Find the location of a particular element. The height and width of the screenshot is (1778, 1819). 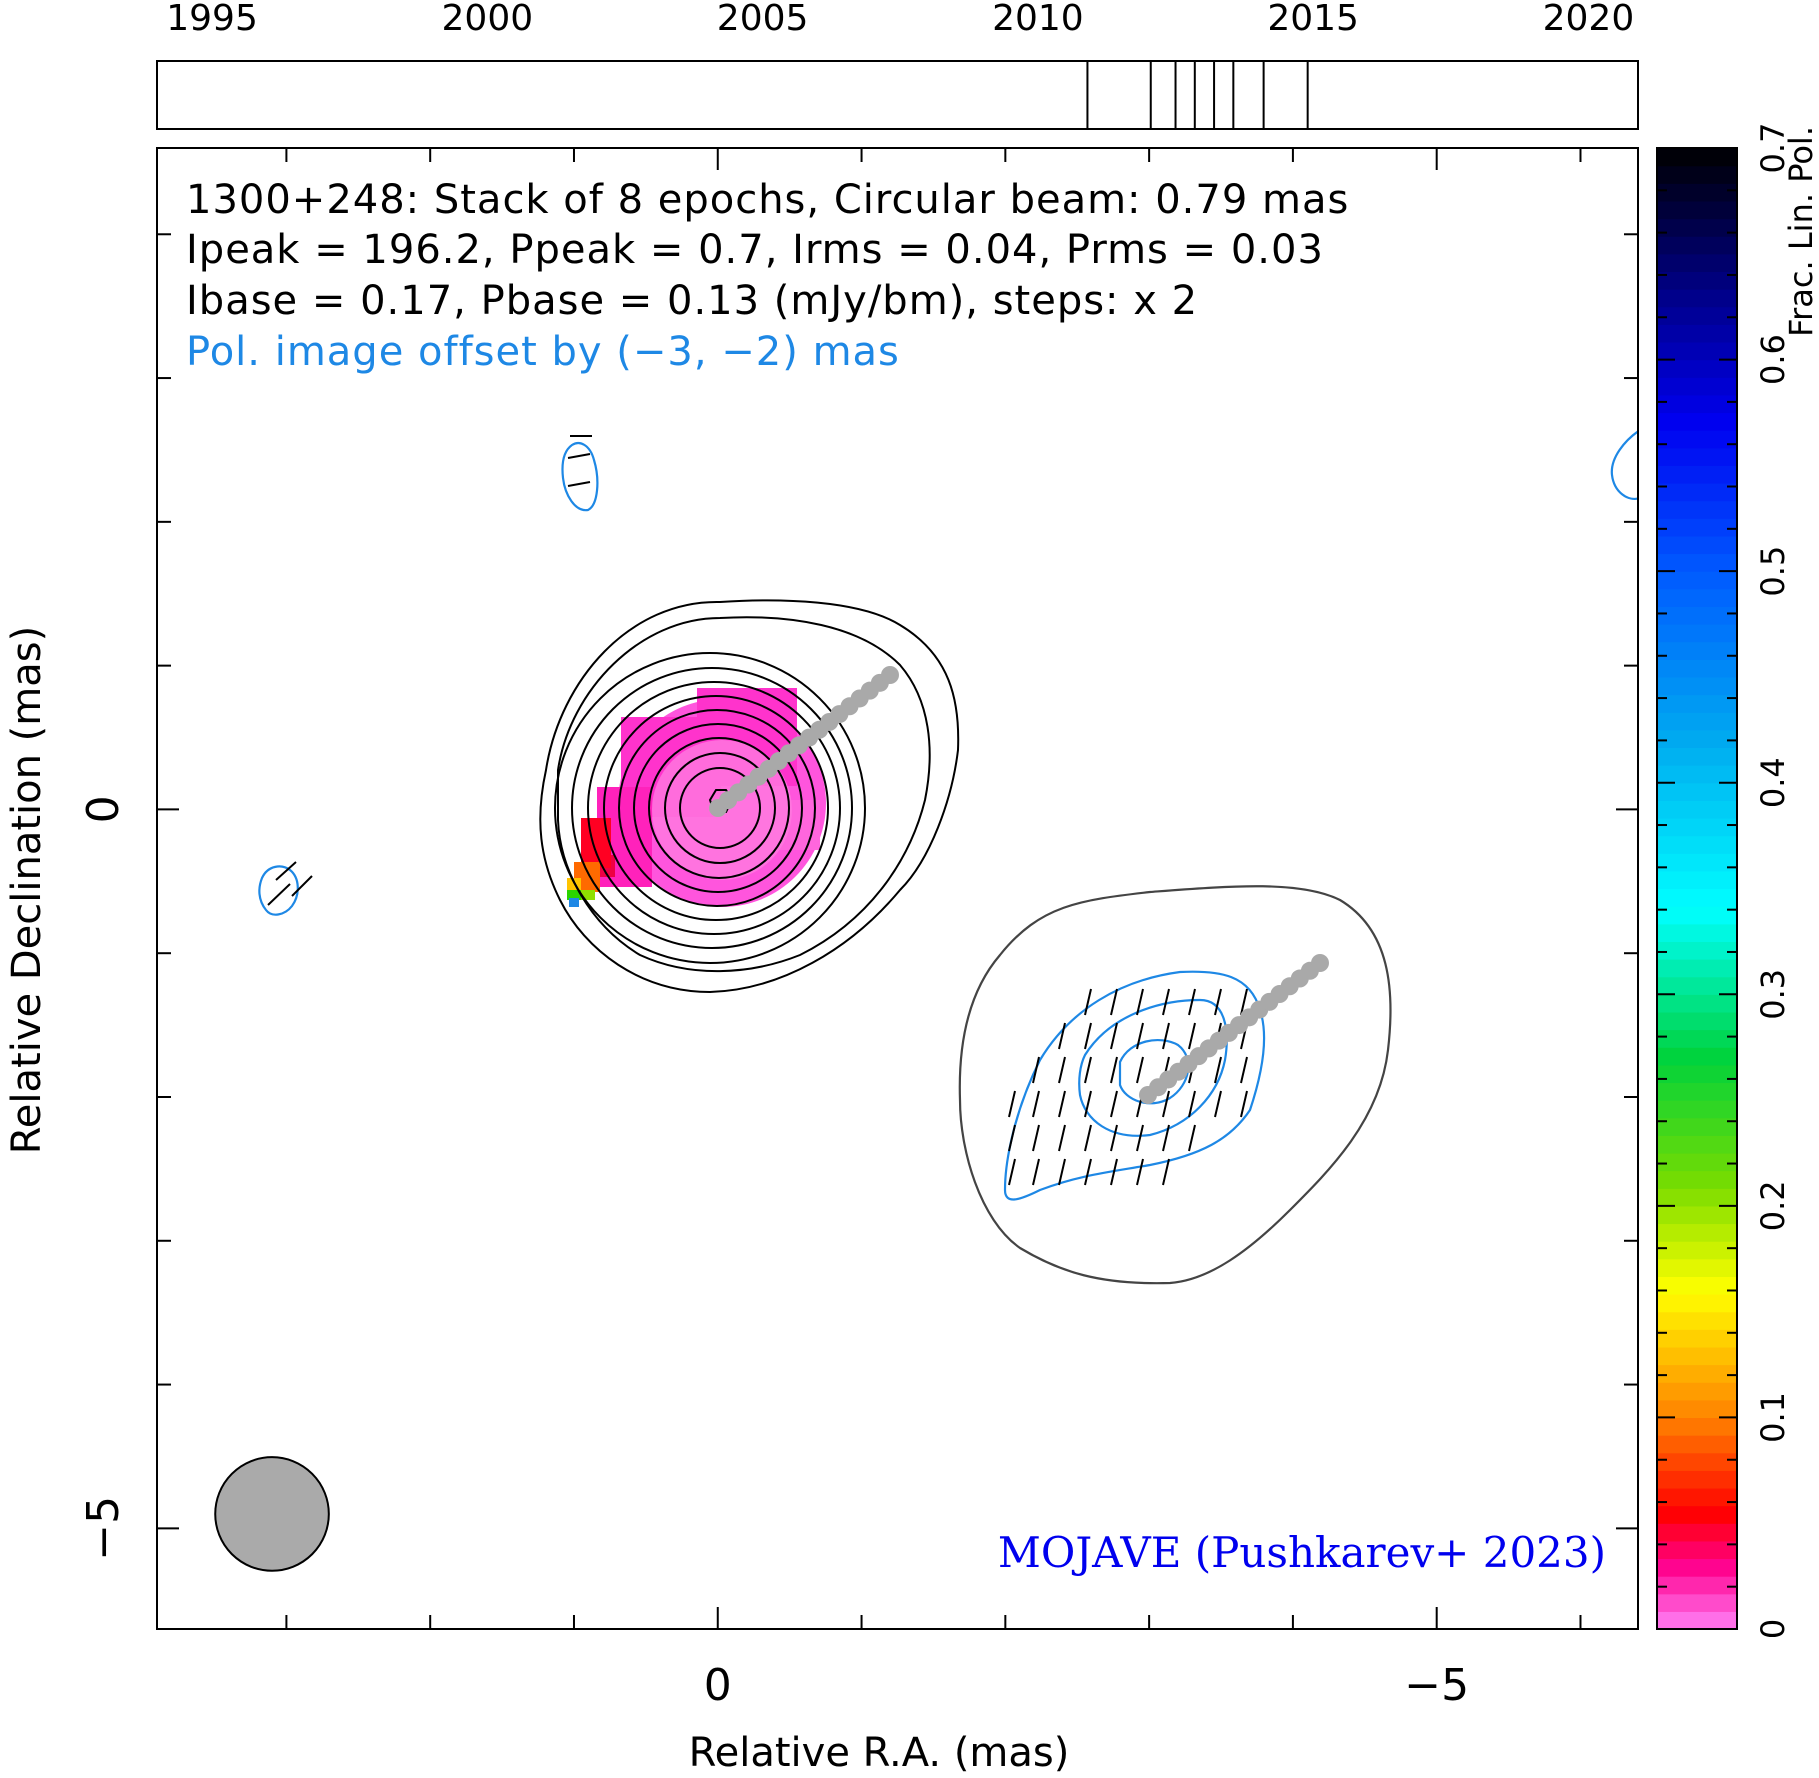

timeline-tick-label: 2010 is located at coordinates (1038, 19).